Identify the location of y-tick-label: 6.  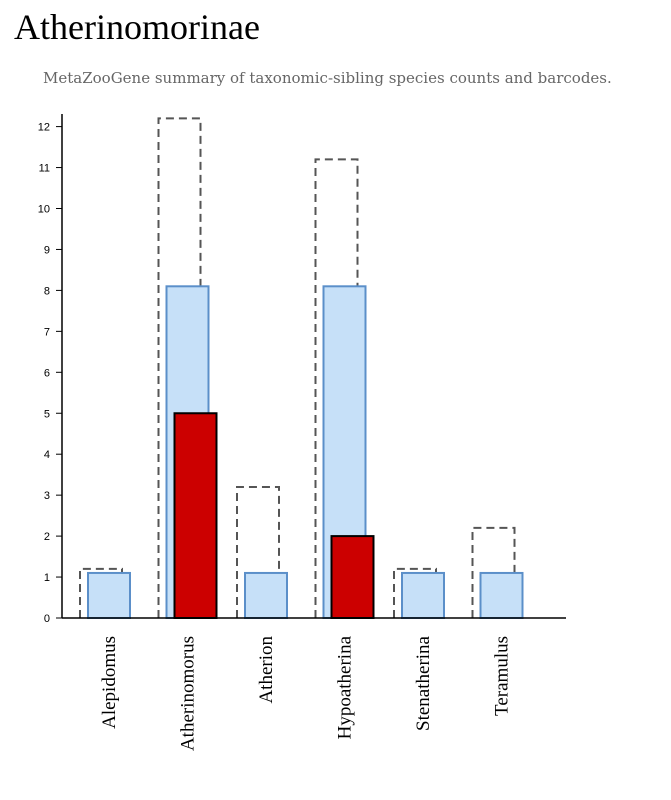
(47, 373).